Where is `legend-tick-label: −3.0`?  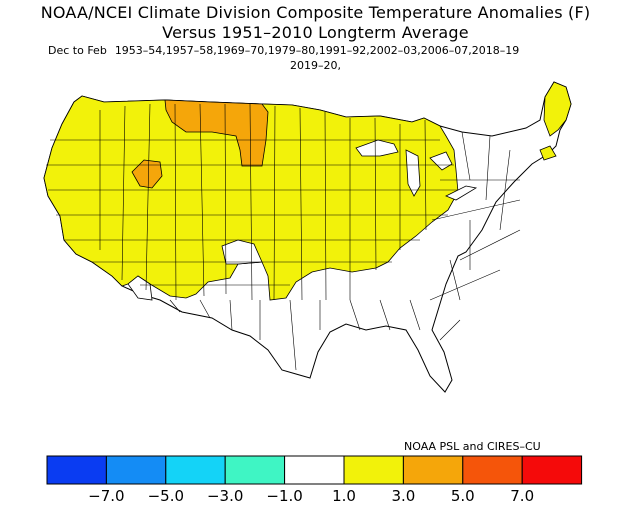 legend-tick-label: −3.0 is located at coordinates (225, 496).